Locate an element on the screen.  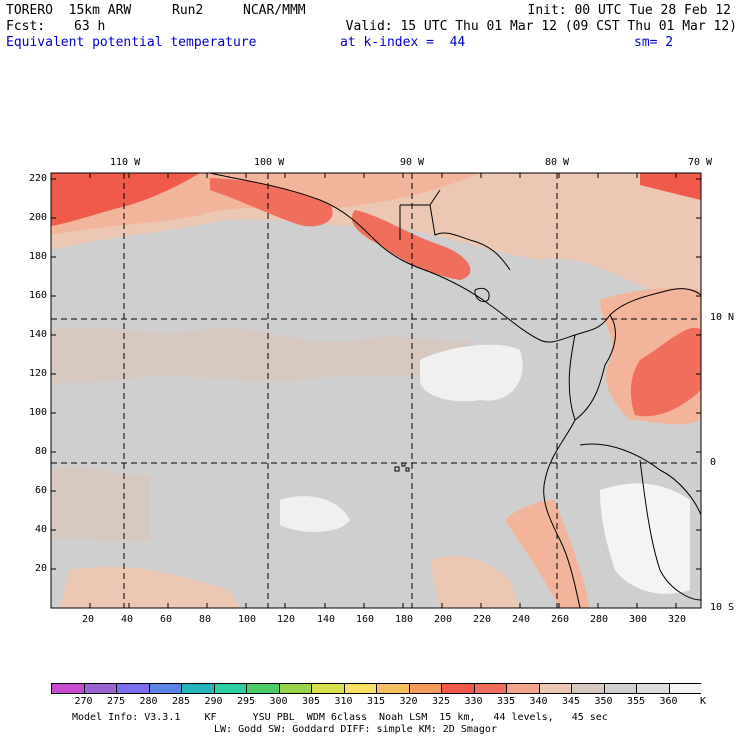
model-title: TORERO 15km ARW is located at coordinates (69, 10).